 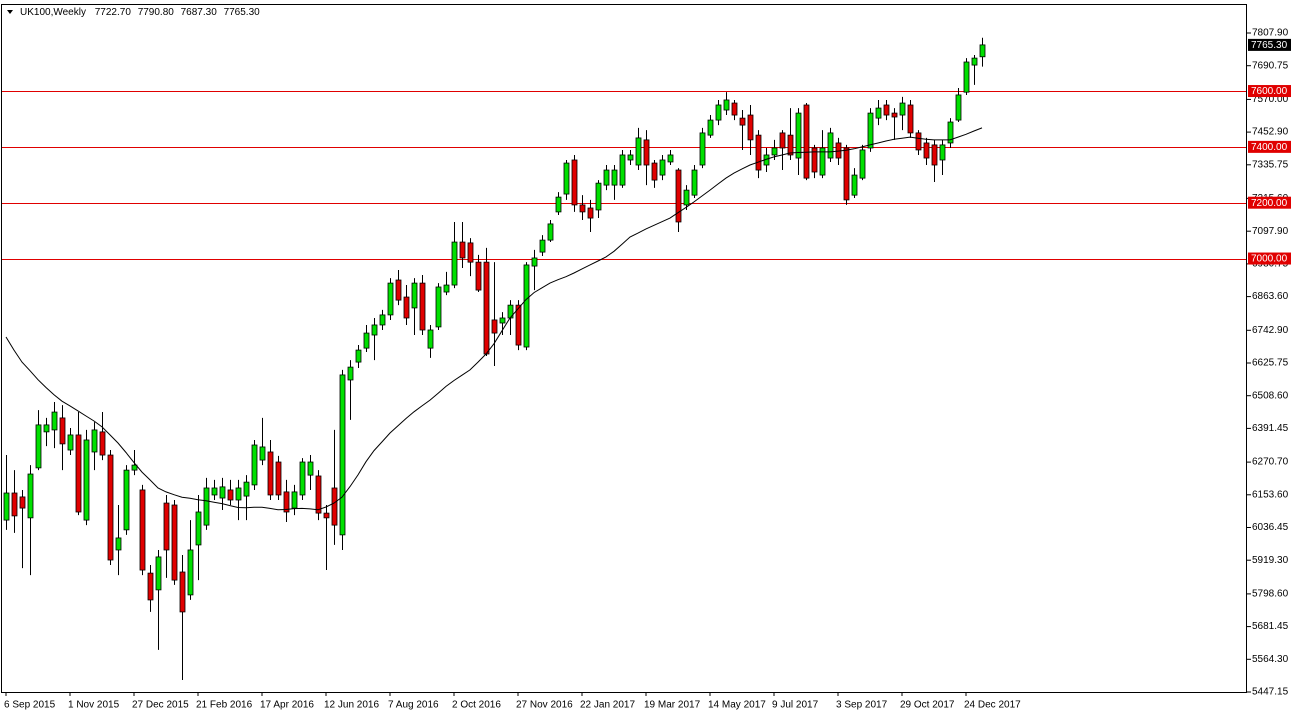 I want to click on level-label: 7400.00, so click(x=1269, y=147).